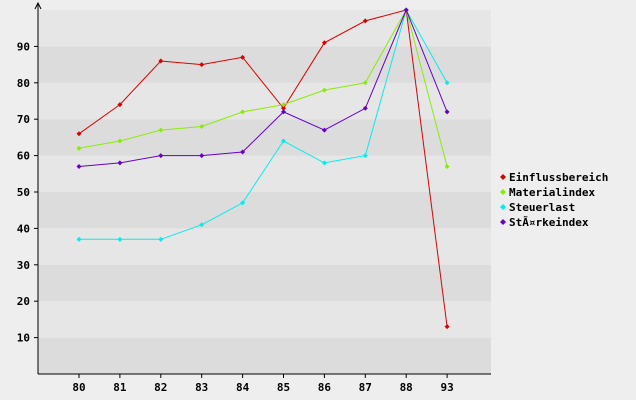  Describe the element at coordinates (23, 192) in the screenshot. I see `y-tick-label: 50` at that location.